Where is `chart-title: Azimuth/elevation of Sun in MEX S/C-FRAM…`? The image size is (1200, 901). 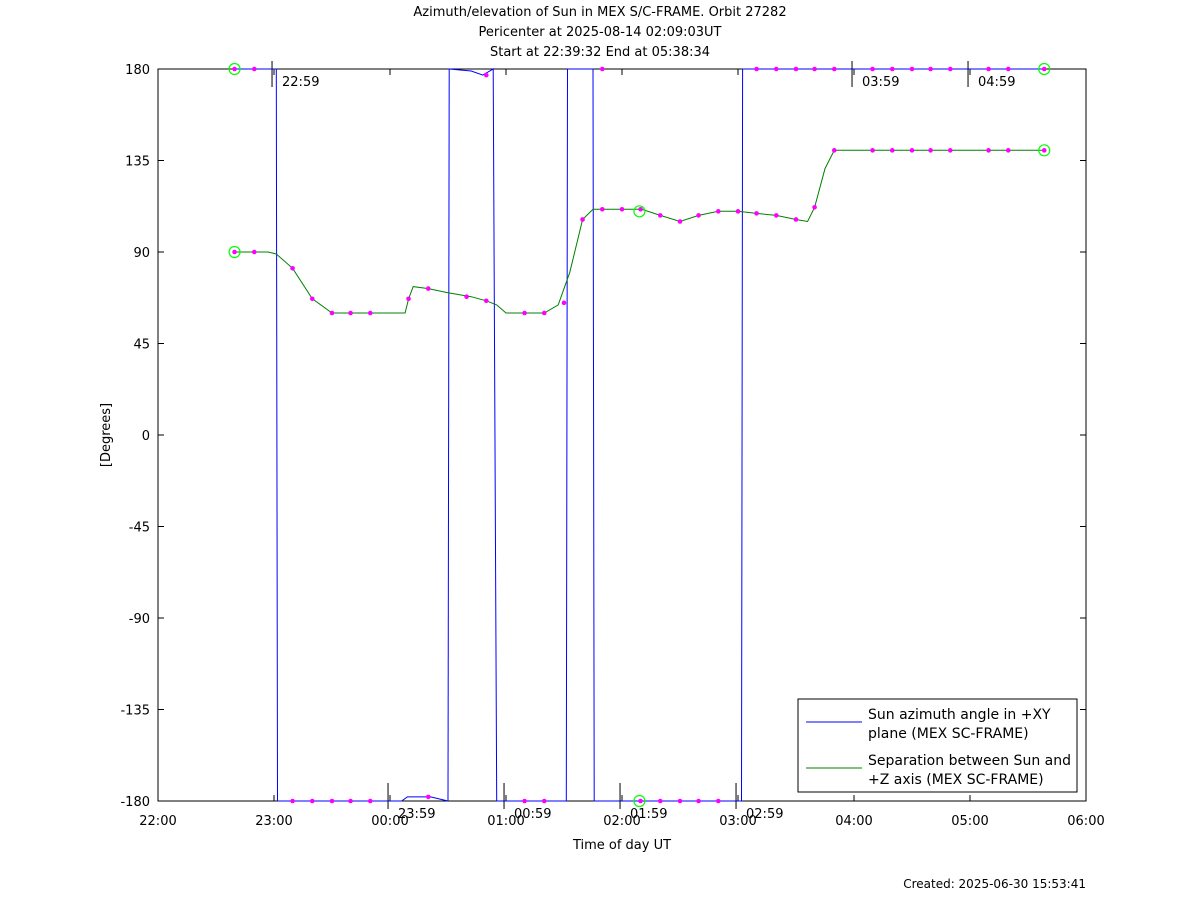
chart-title: Azimuth/elevation of Sun in MEX S/C-FRAM… is located at coordinates (600, 12).